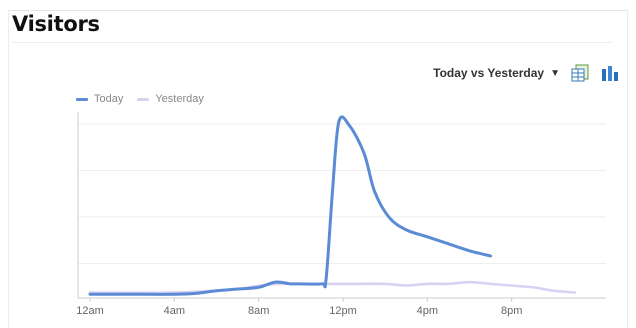 The height and width of the screenshot is (328, 636). Describe the element at coordinates (56, 24) in the screenshot. I see `widget-title: Visitors` at that location.